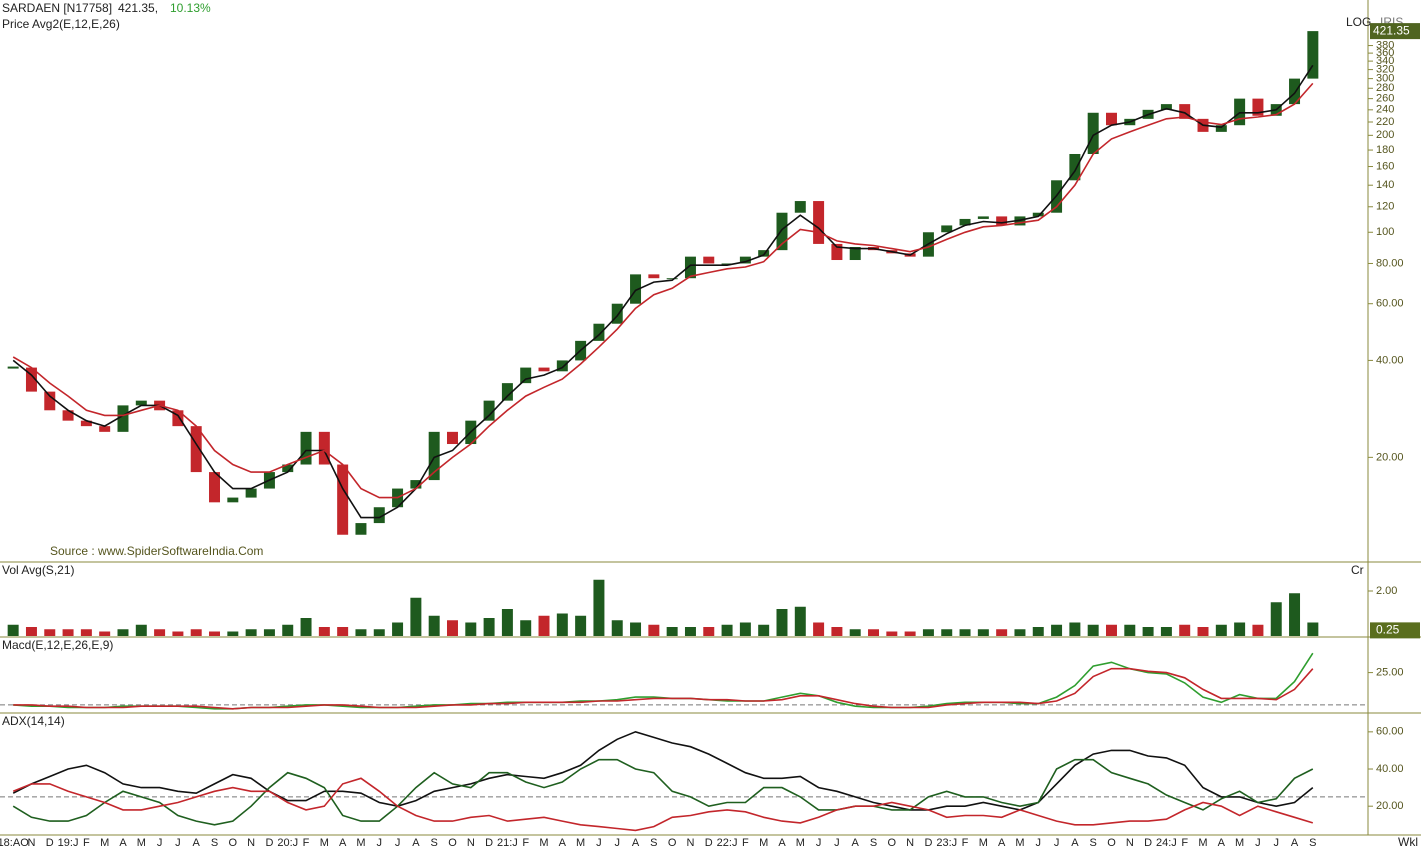 The image size is (1421, 851). What do you see at coordinates (1385, 88) in the screenshot?
I see `y-tick-label: 280` at bounding box center [1385, 88].